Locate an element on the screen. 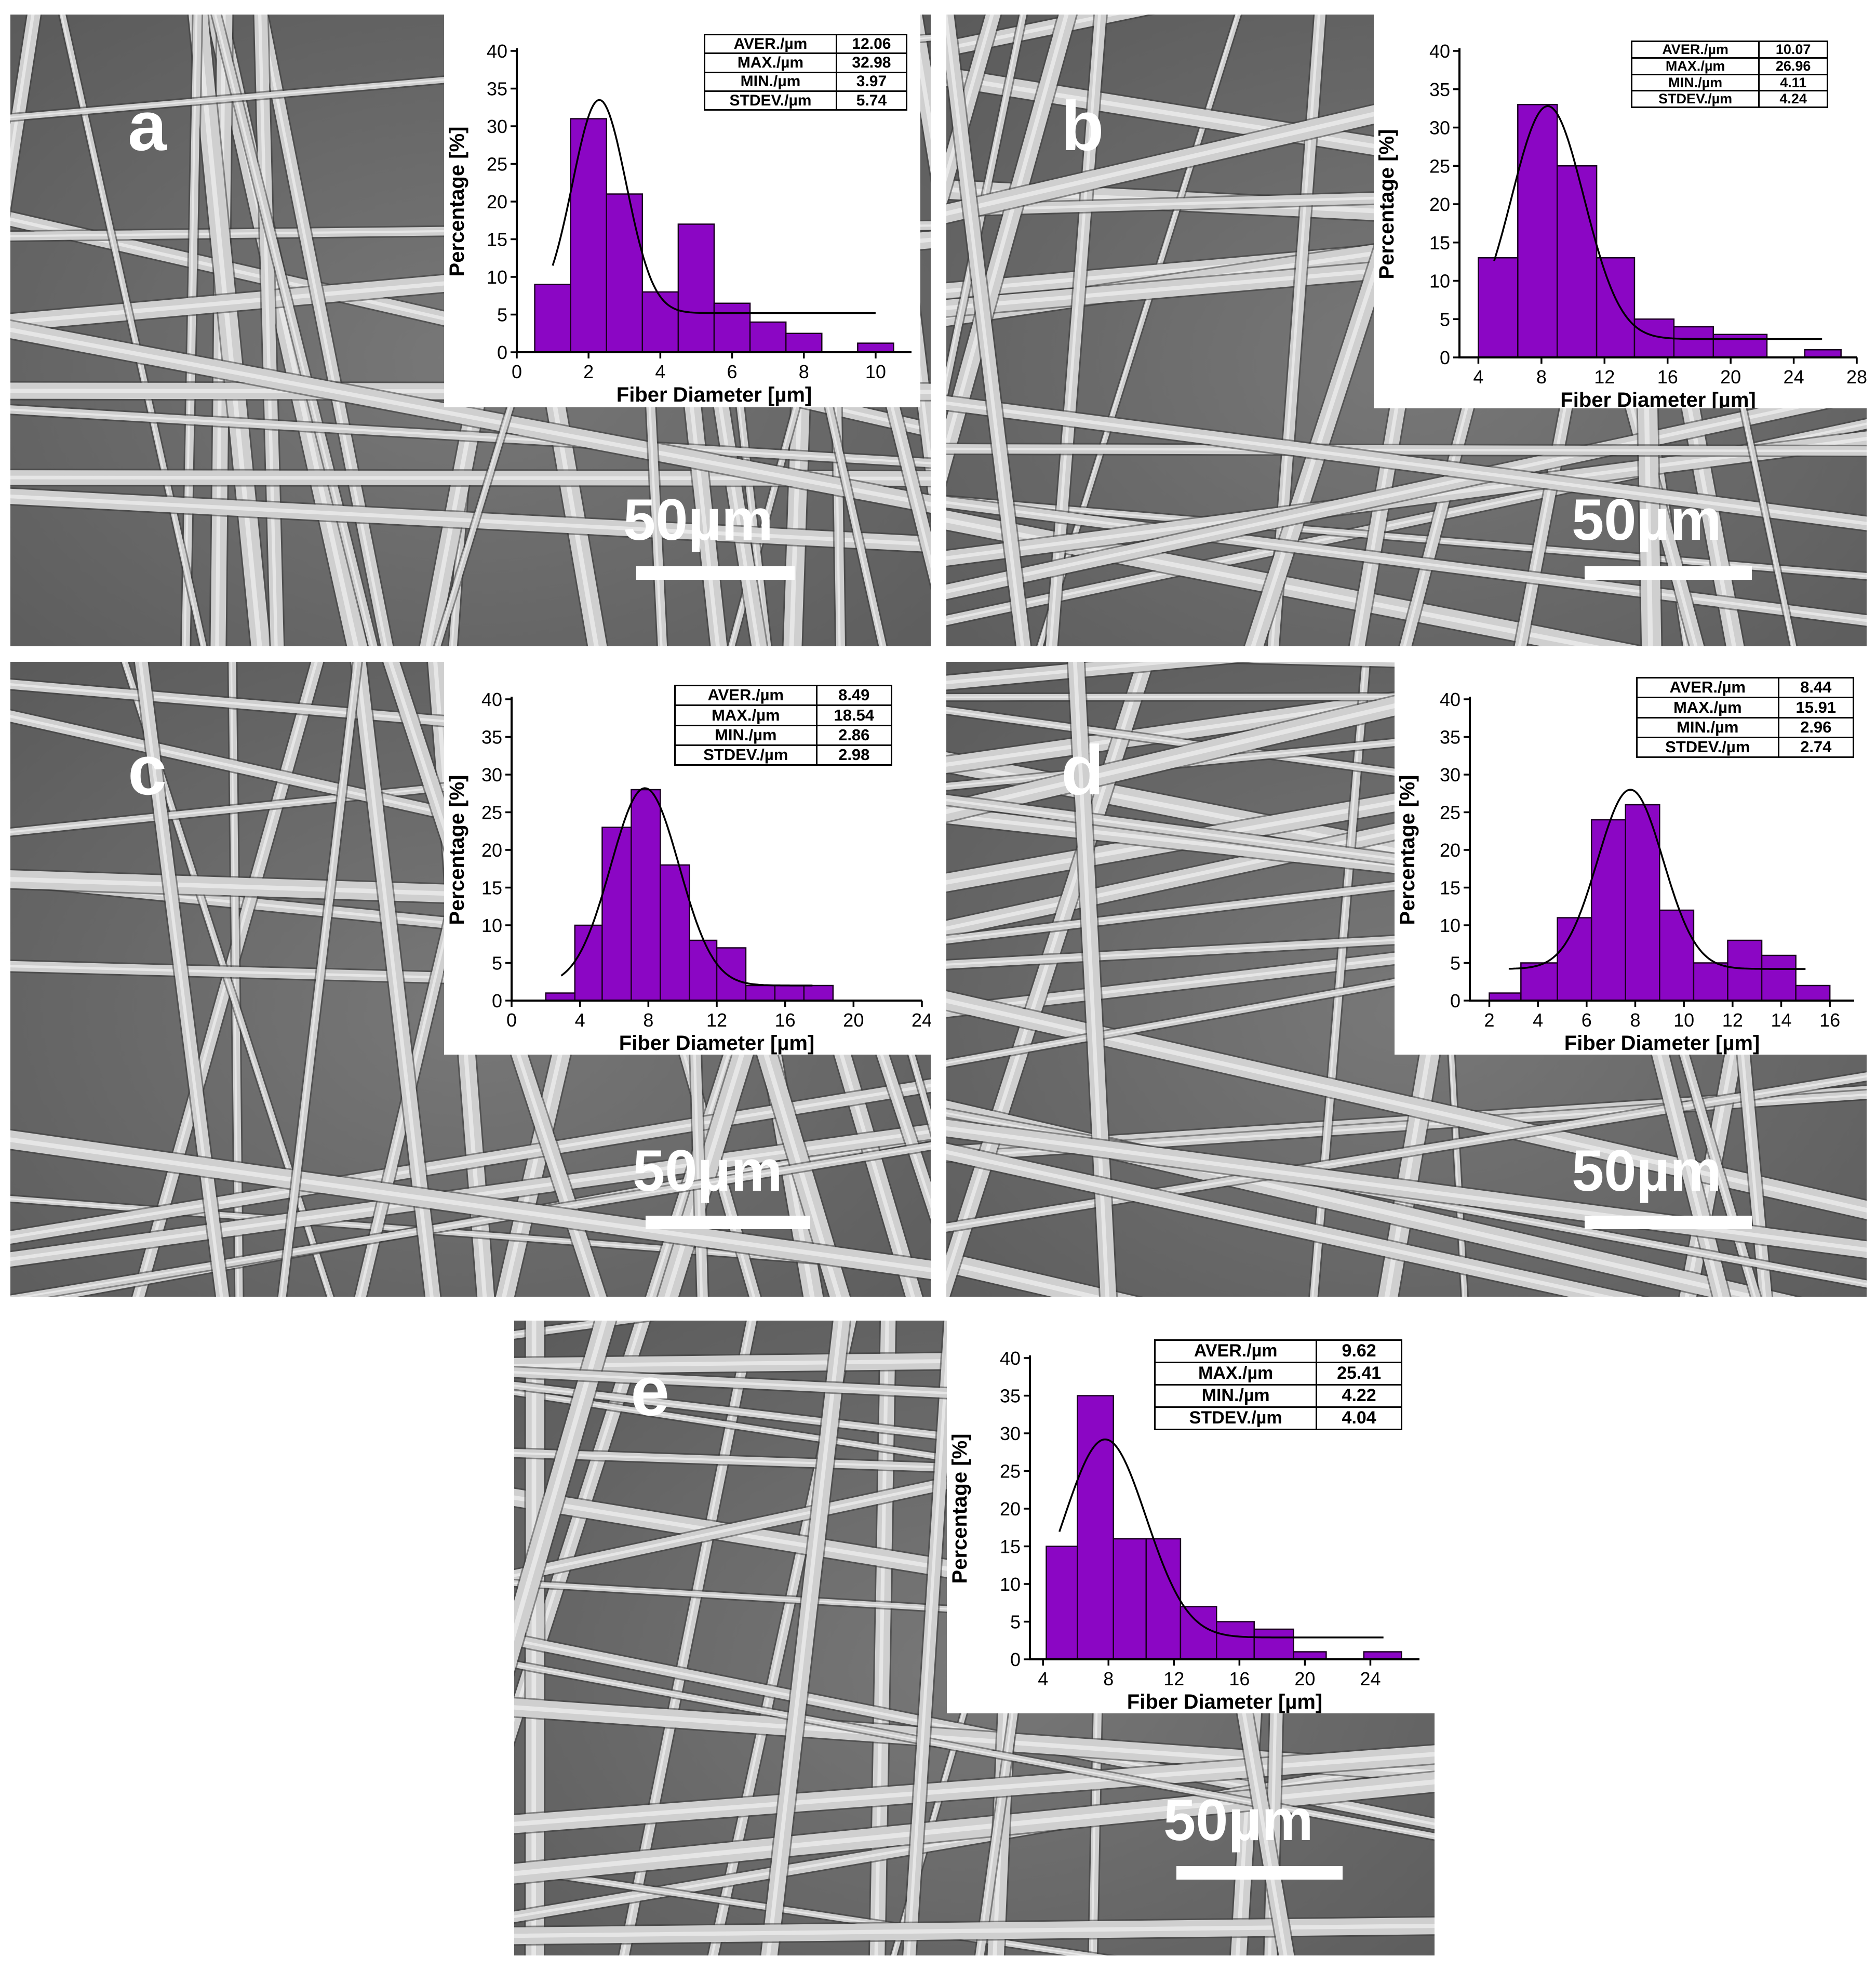 This screenshot has height=1970, width=1876. stats-row: MIN./µm 3.97 is located at coordinates (806, 81).